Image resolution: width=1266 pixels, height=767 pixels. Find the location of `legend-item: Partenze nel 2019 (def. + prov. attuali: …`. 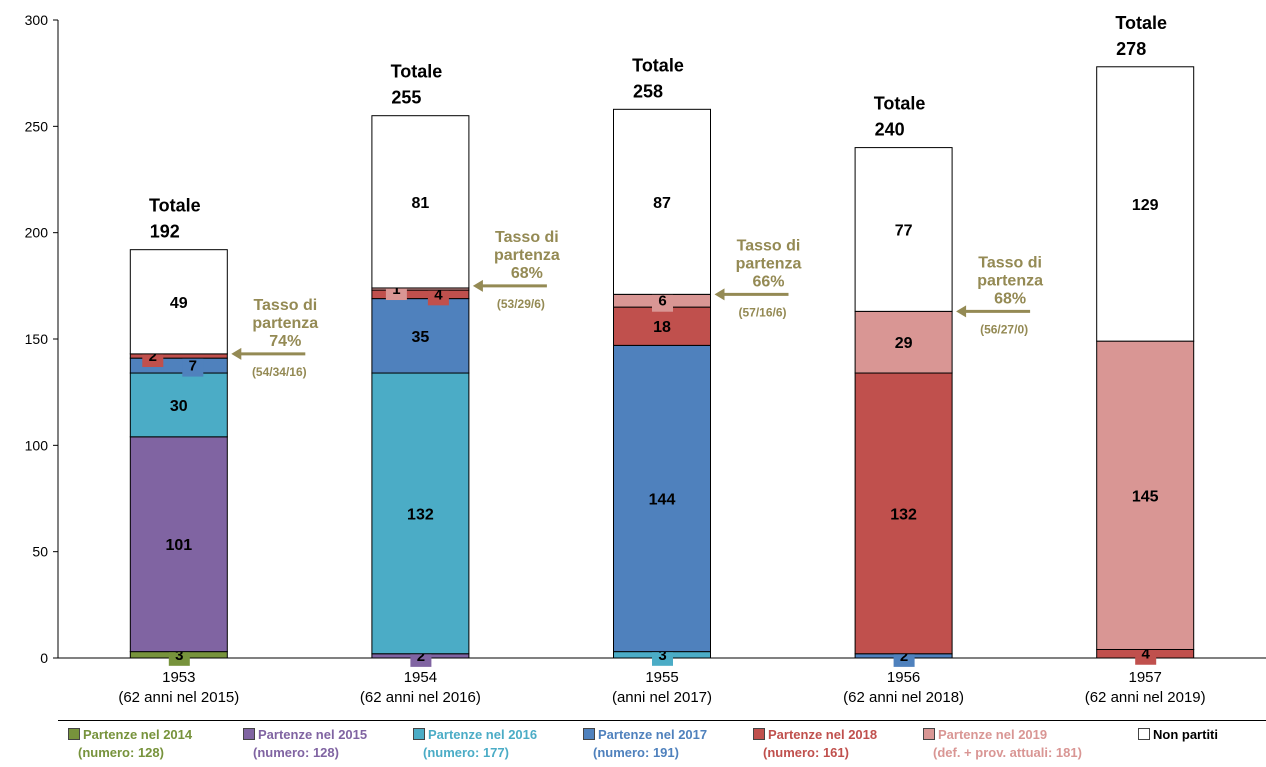

legend-item: Partenze nel 2019 (def. + prov. attuali: … is located at coordinates (1002, 744).